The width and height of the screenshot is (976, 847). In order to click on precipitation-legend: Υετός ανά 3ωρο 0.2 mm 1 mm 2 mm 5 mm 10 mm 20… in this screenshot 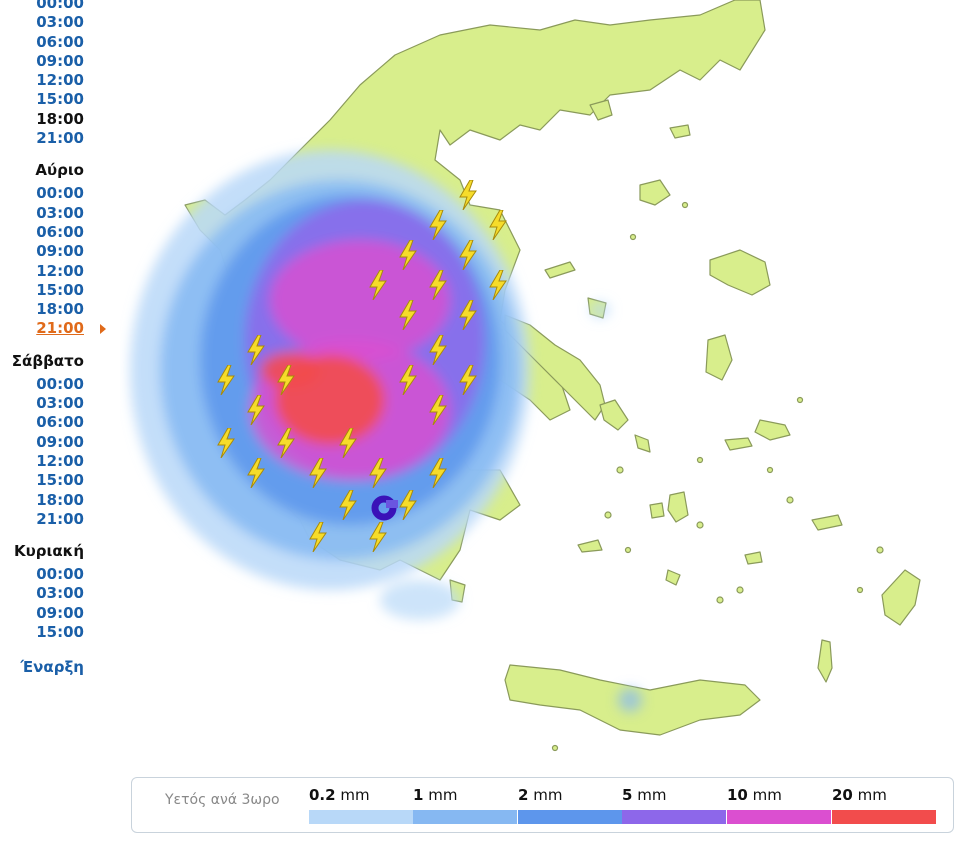, I will do `click(542, 805)`.